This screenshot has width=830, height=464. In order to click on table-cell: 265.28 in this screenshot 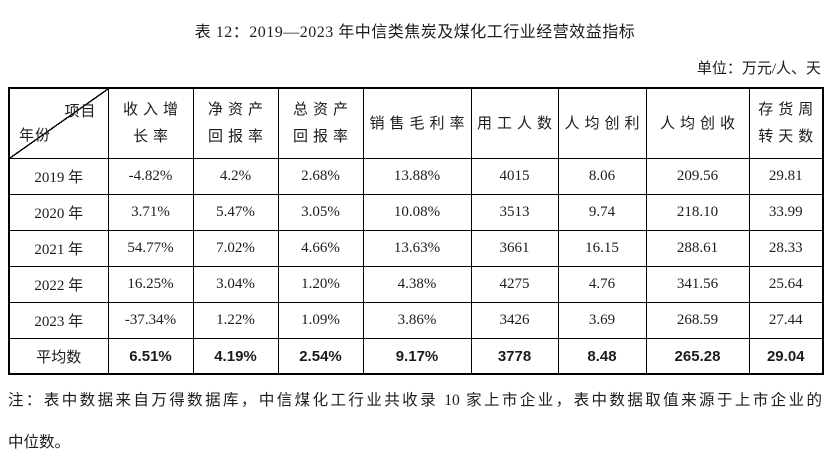, I will do `click(697, 356)`.